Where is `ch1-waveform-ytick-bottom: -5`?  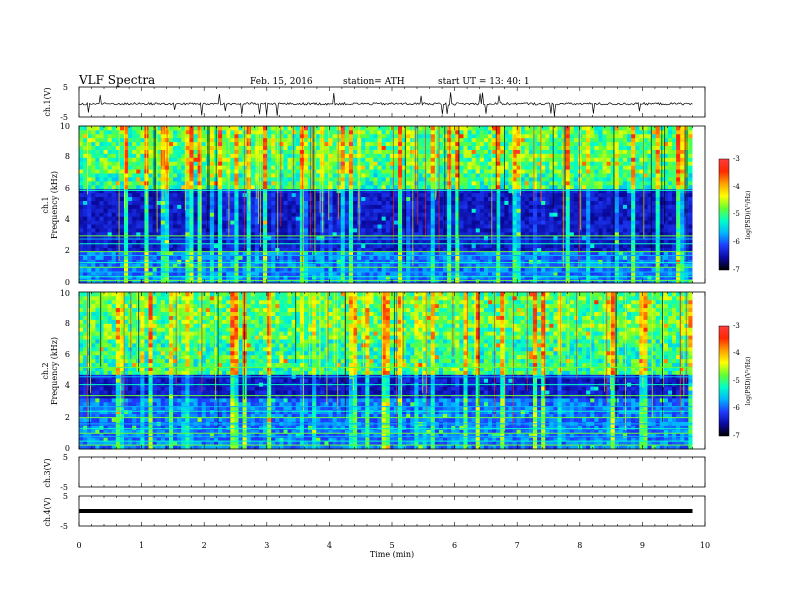
ch1-waveform-ytick-bottom: -5 is located at coordinates (64, 117).